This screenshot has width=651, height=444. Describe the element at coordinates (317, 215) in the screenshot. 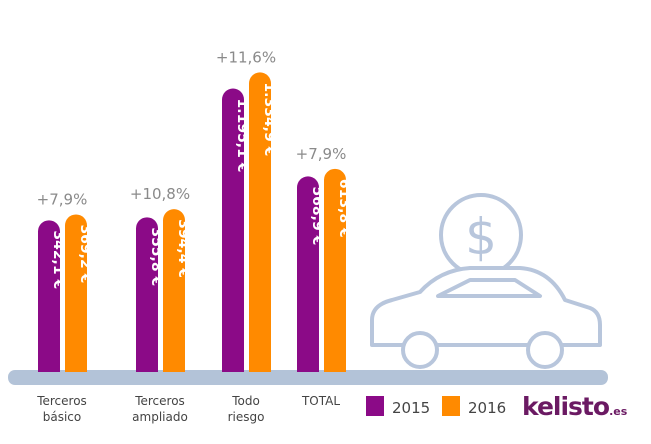

I see `data-label: 568,9 €` at that location.